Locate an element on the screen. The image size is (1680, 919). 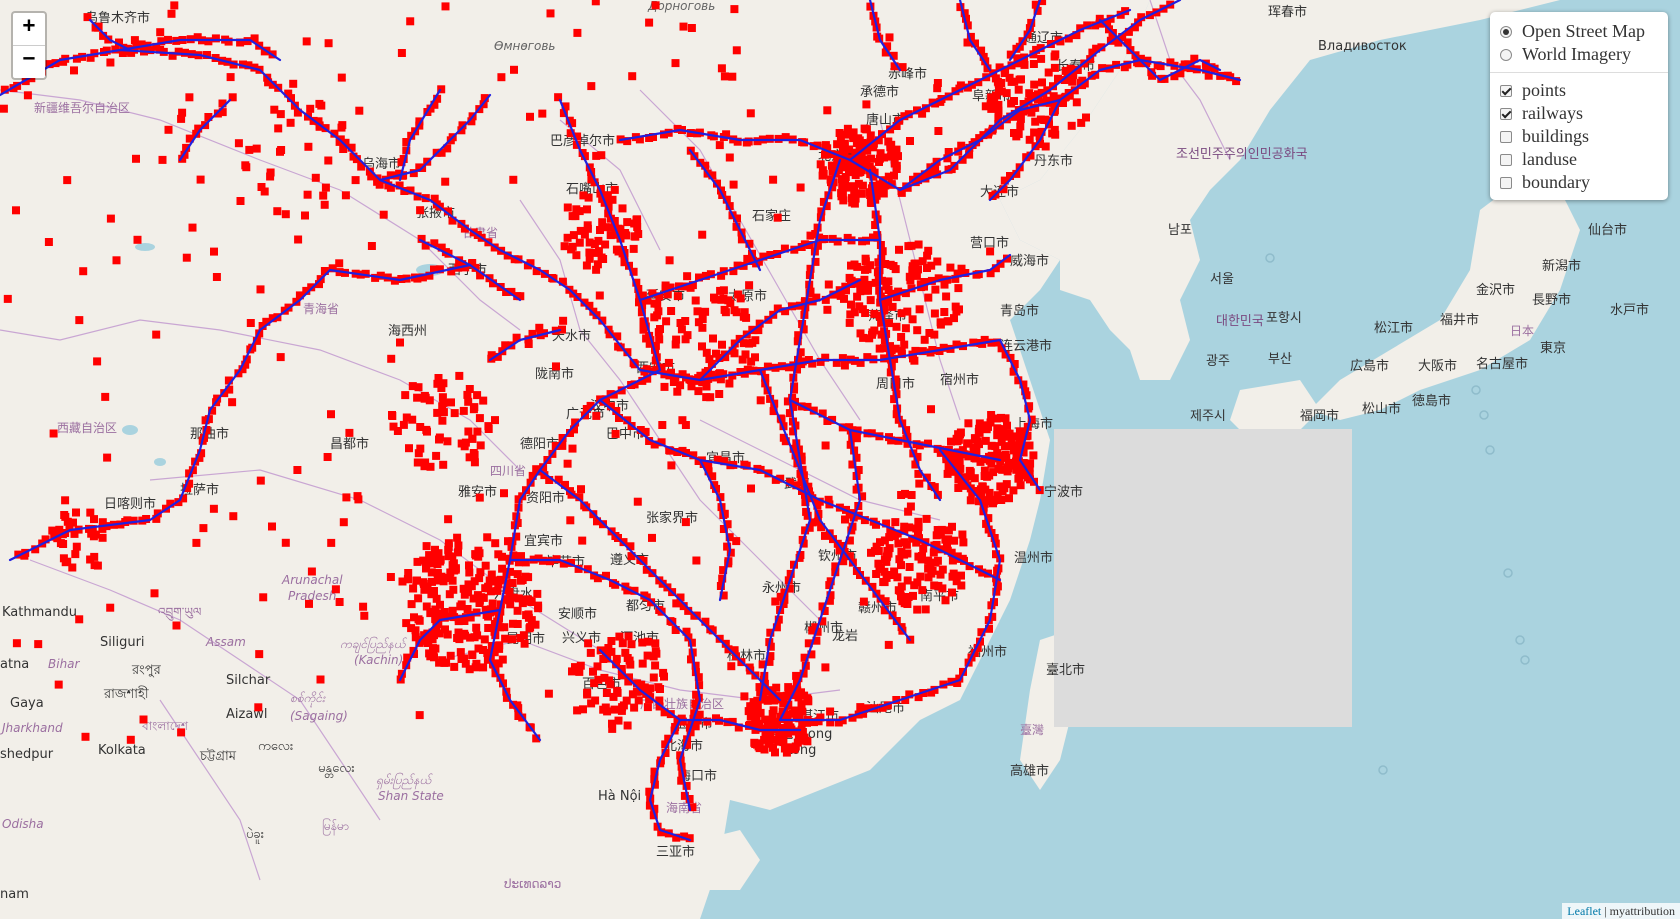
overlay-railways: railways is located at coordinates (1579, 113).